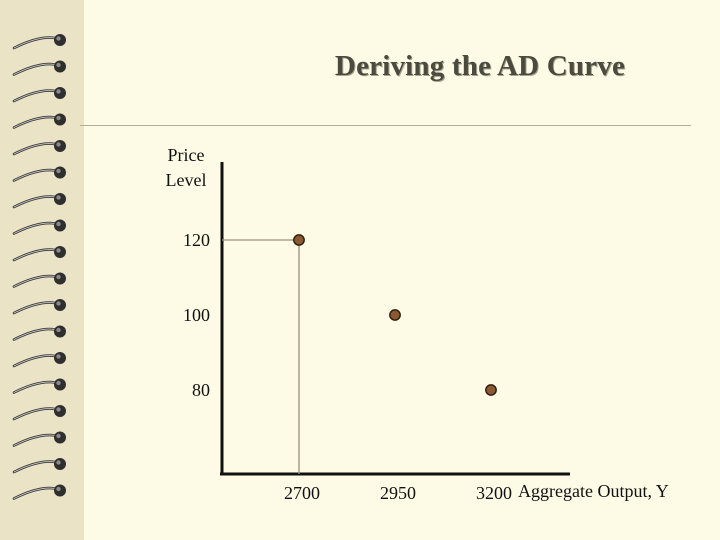 Image resolution: width=720 pixels, height=540 pixels. What do you see at coordinates (385, 125) in the screenshot?
I see `title-divider` at bounding box center [385, 125].